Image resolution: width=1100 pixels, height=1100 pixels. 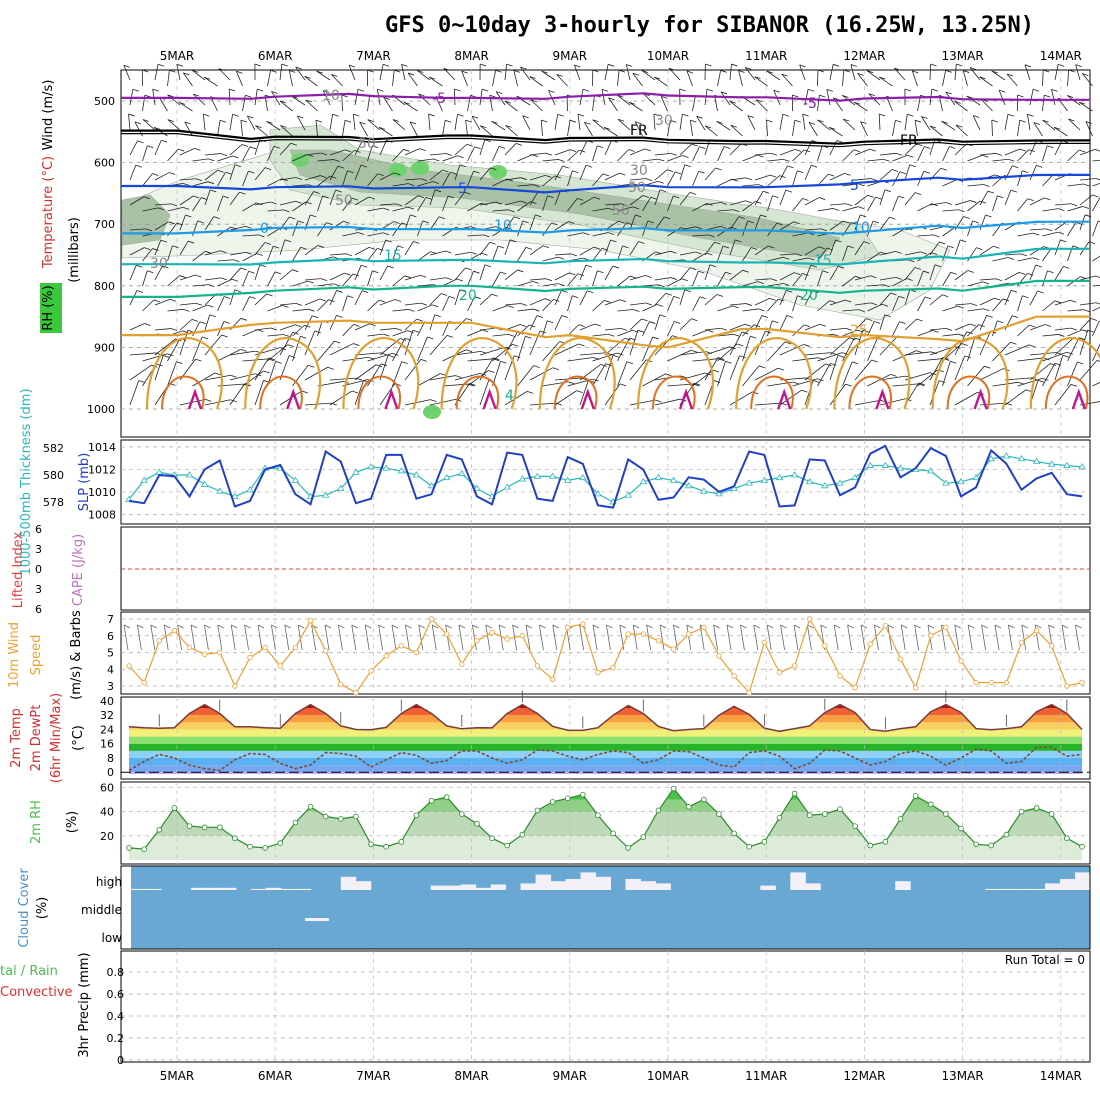 I want to click on date-label-bottom: 6MAR, so click(x=275, y=1076).